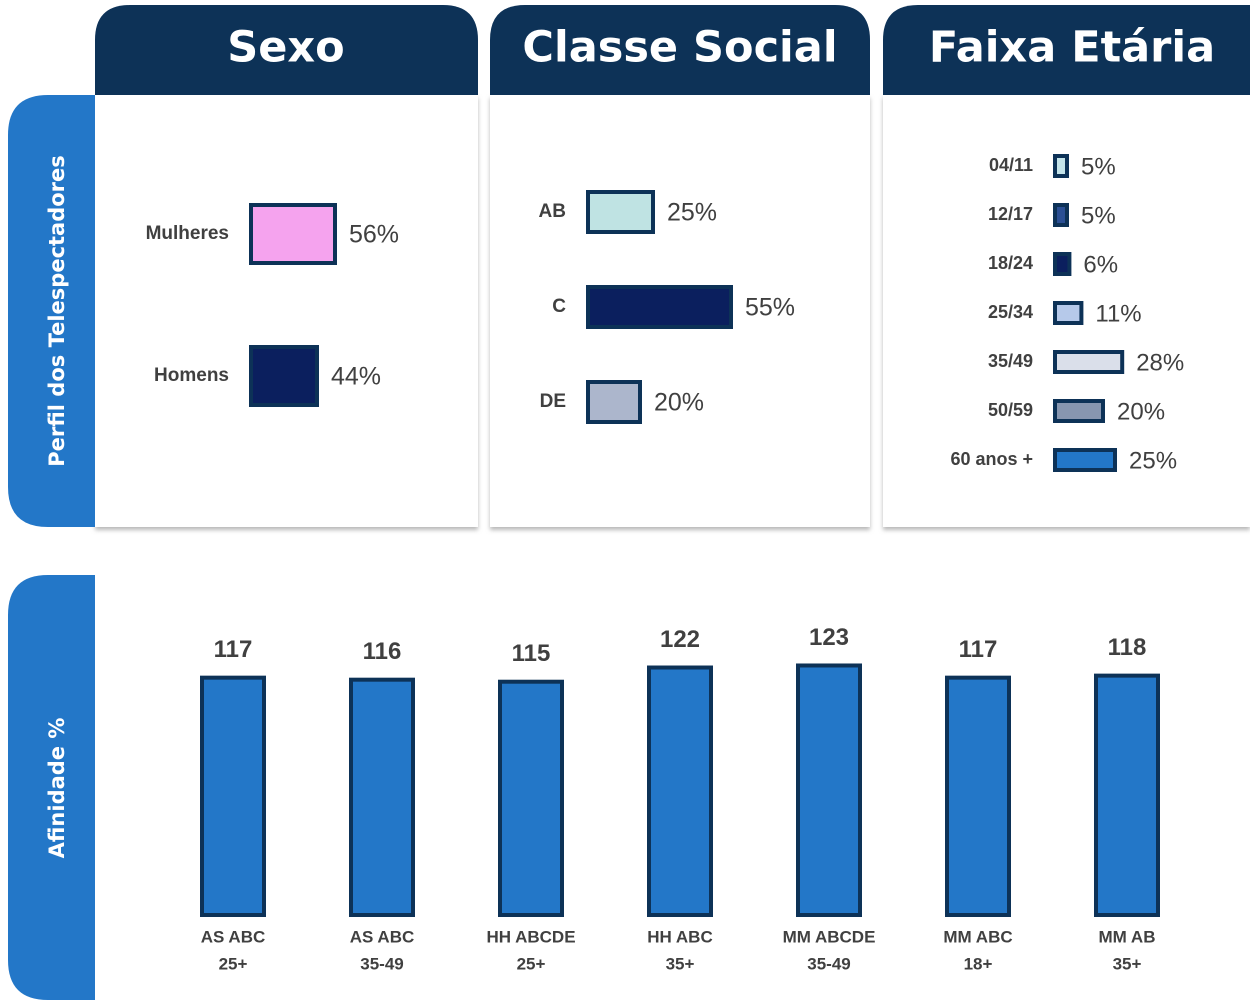  What do you see at coordinates (356, 377) in the screenshot?
I see `value-label: 44%` at bounding box center [356, 377].